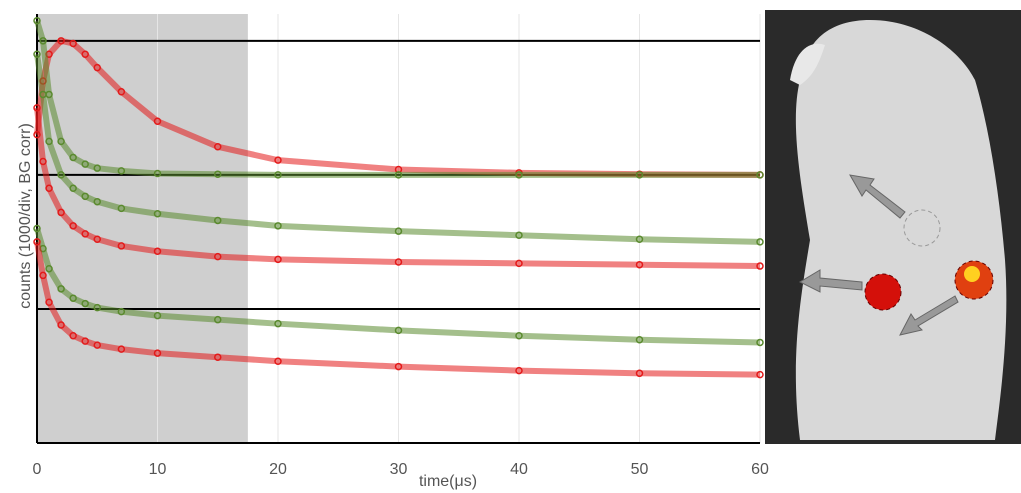 The height and width of the screenshot is (493, 1021). What do you see at coordinates (922, 228) in the screenshot?
I see `roi-circle` at bounding box center [922, 228].